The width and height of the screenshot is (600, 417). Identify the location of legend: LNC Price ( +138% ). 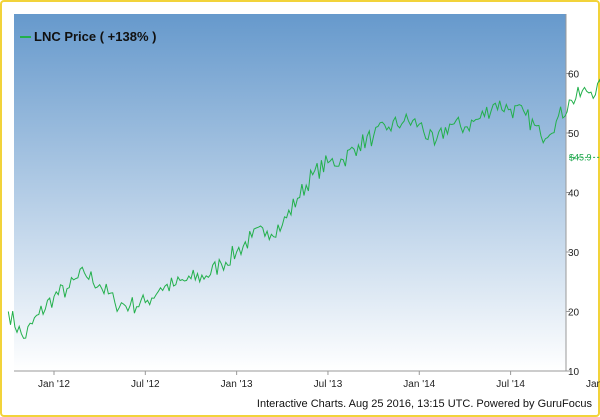
(88, 36).